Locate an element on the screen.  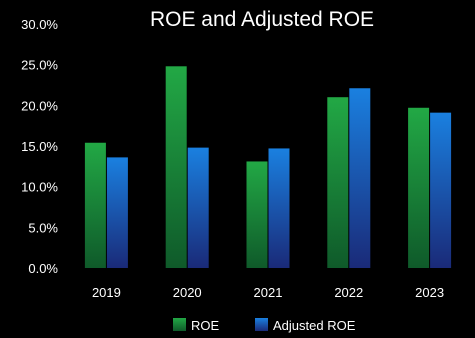
y-tick-label: 0.0% is located at coordinates (43, 268).